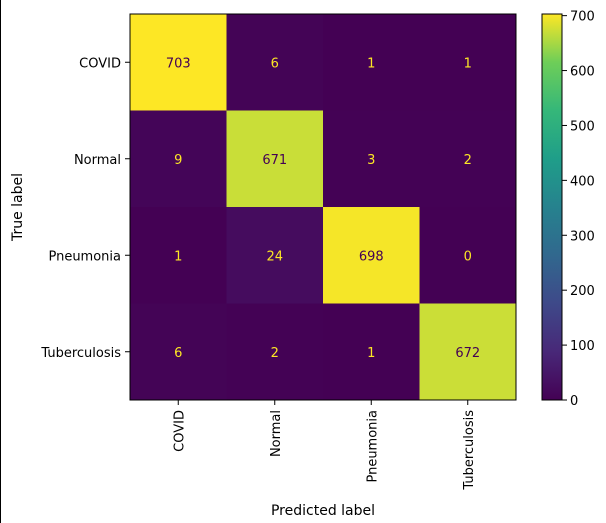 The height and width of the screenshot is (523, 606). I want to click on x-tick-label: Pneumonia, so click(372, 446).